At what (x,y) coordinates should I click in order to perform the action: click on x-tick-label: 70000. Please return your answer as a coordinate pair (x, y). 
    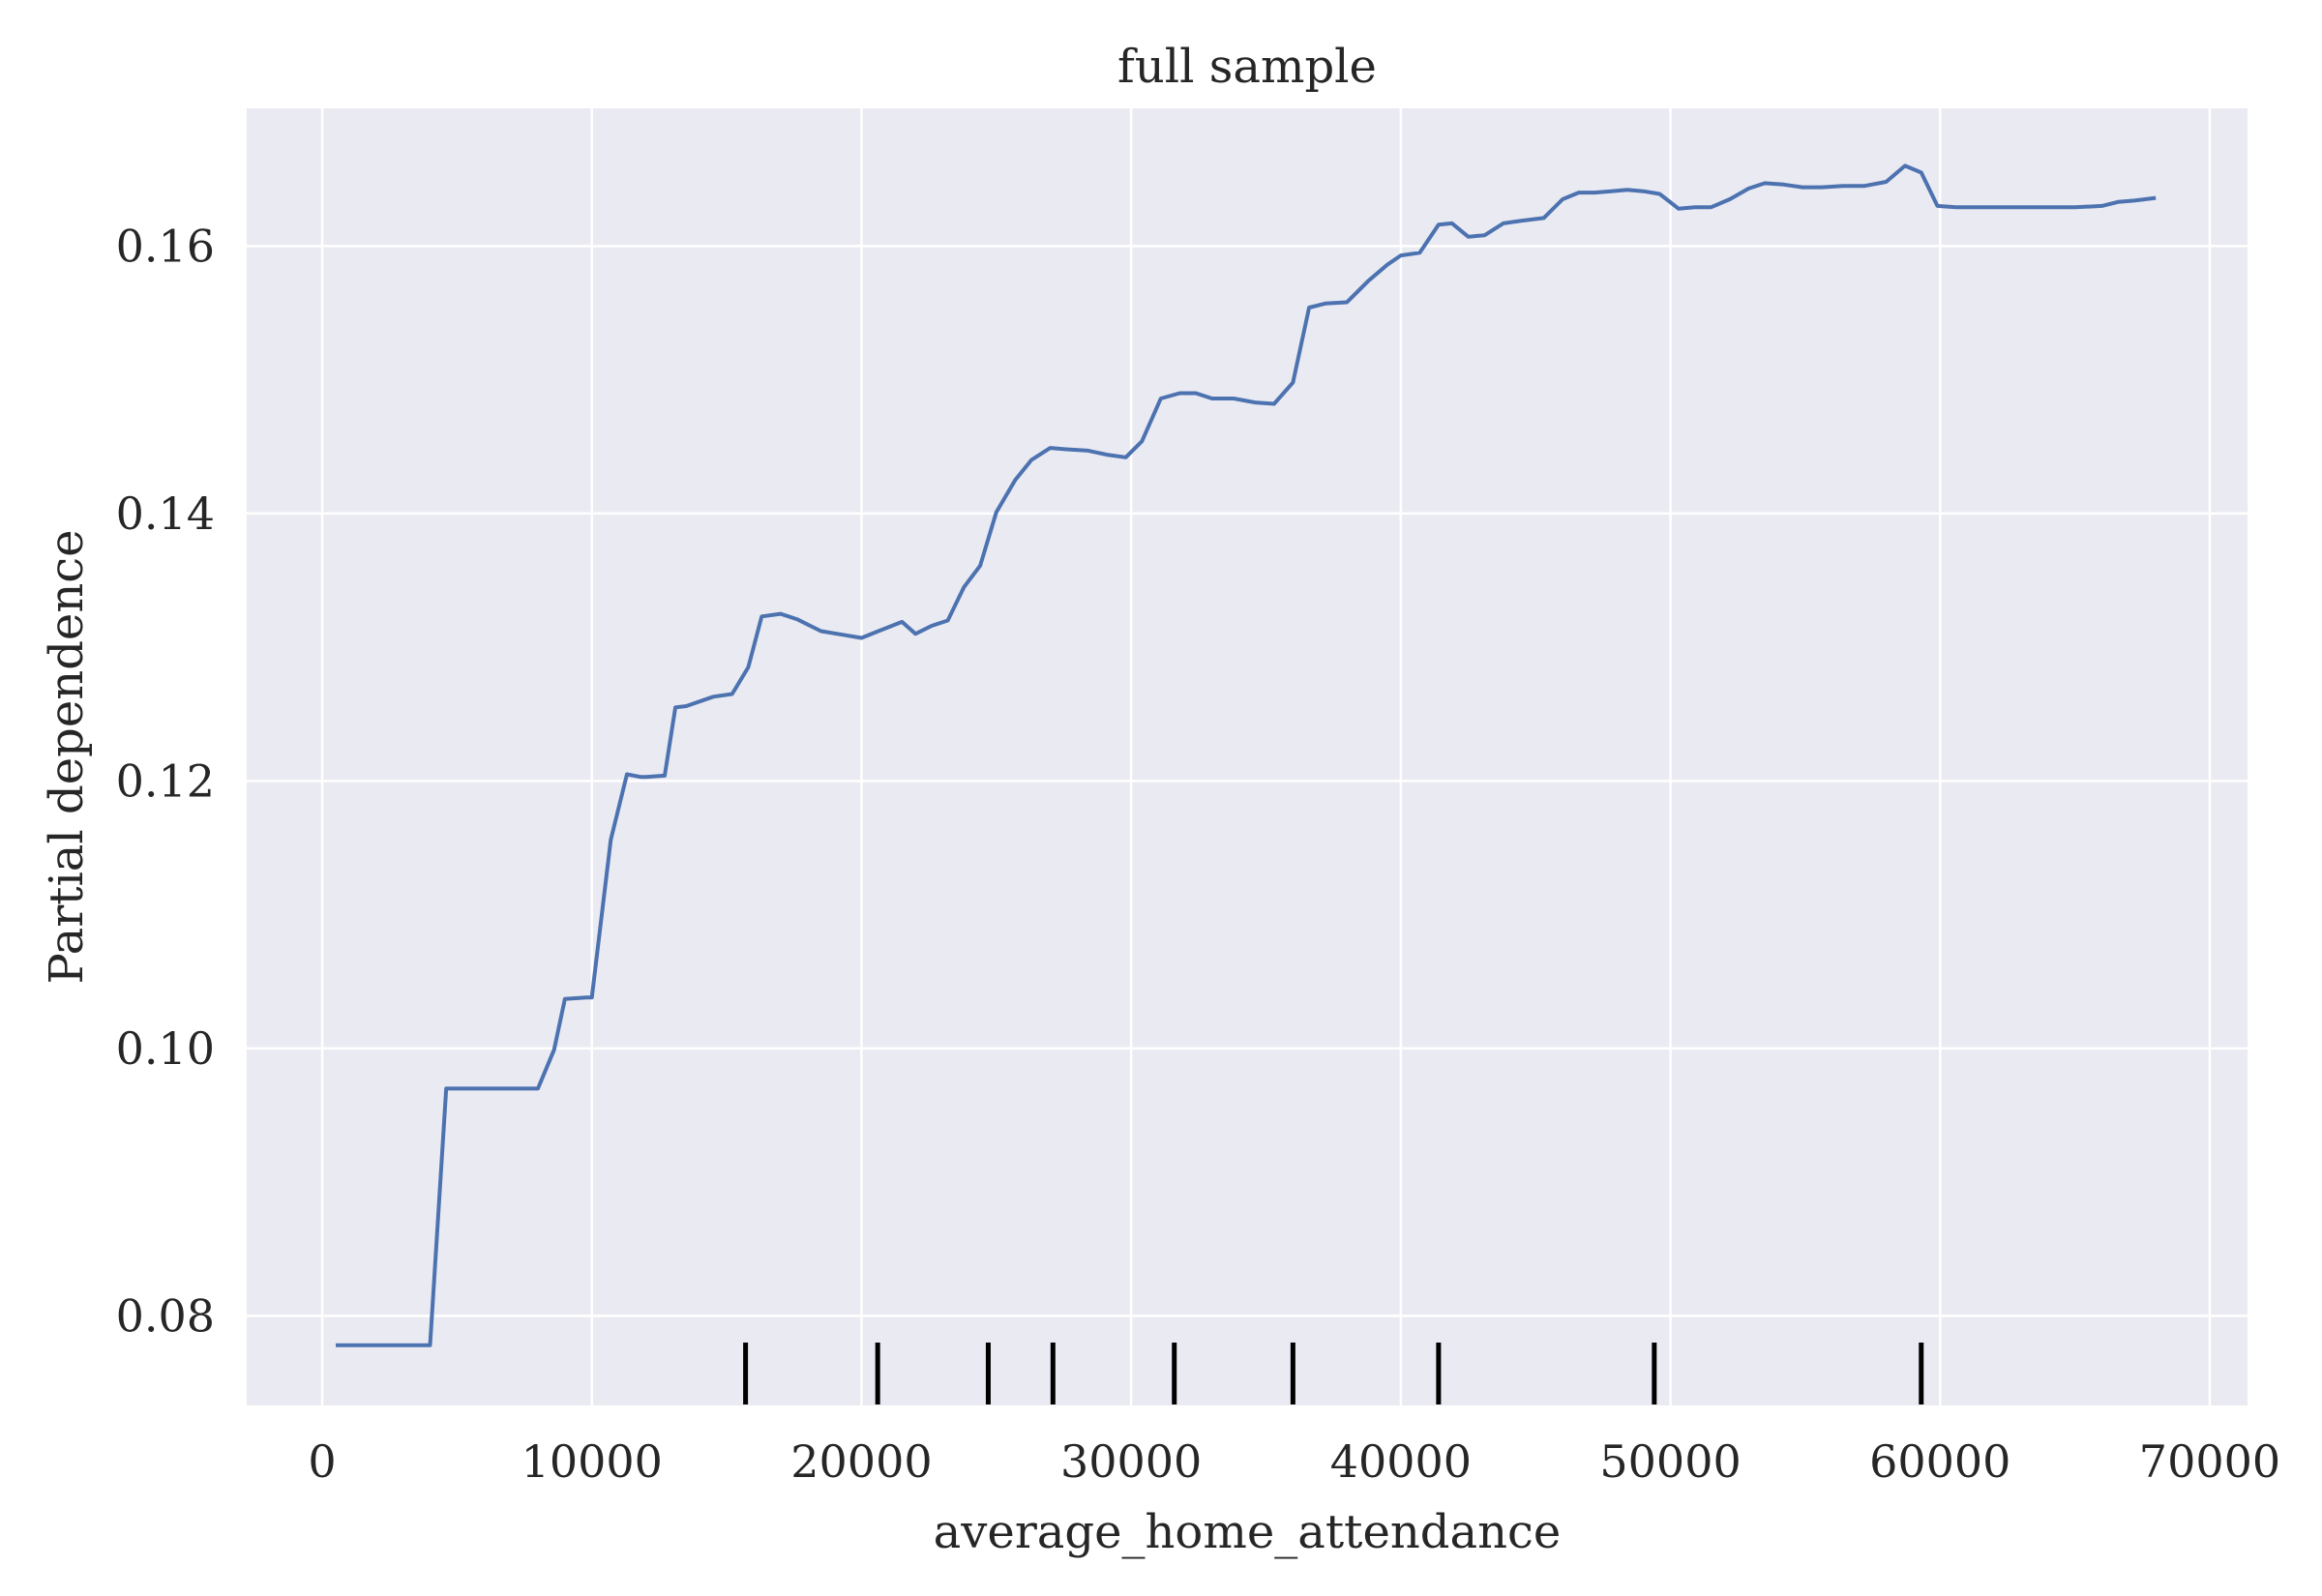
    Looking at the image, I should click on (2209, 1461).